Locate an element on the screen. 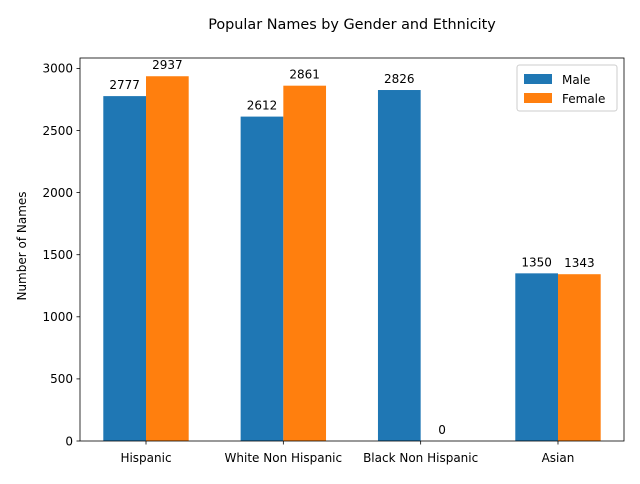  y-tick-label: 1000 is located at coordinates (57, 317).